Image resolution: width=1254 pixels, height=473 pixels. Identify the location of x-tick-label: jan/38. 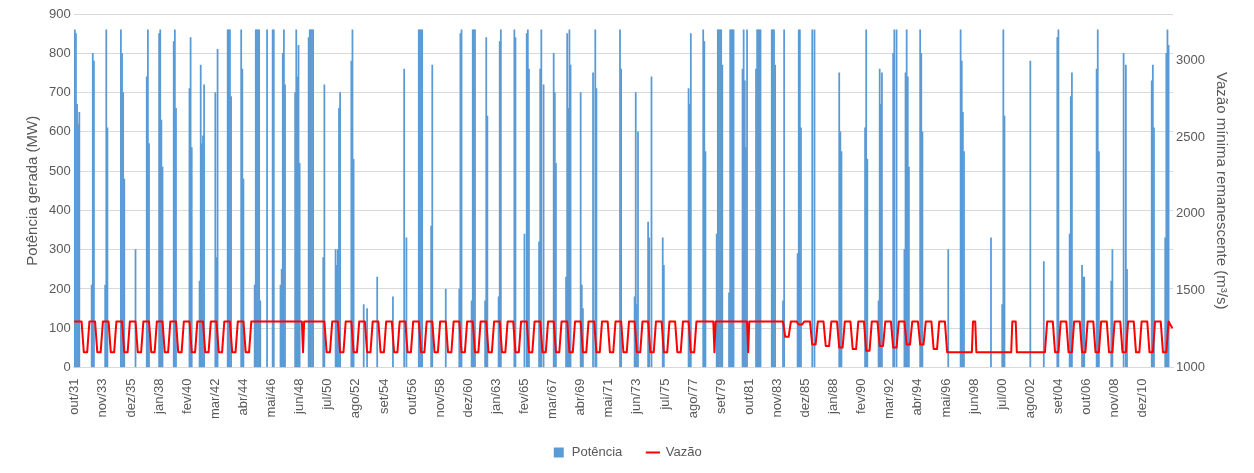
(158, 396).